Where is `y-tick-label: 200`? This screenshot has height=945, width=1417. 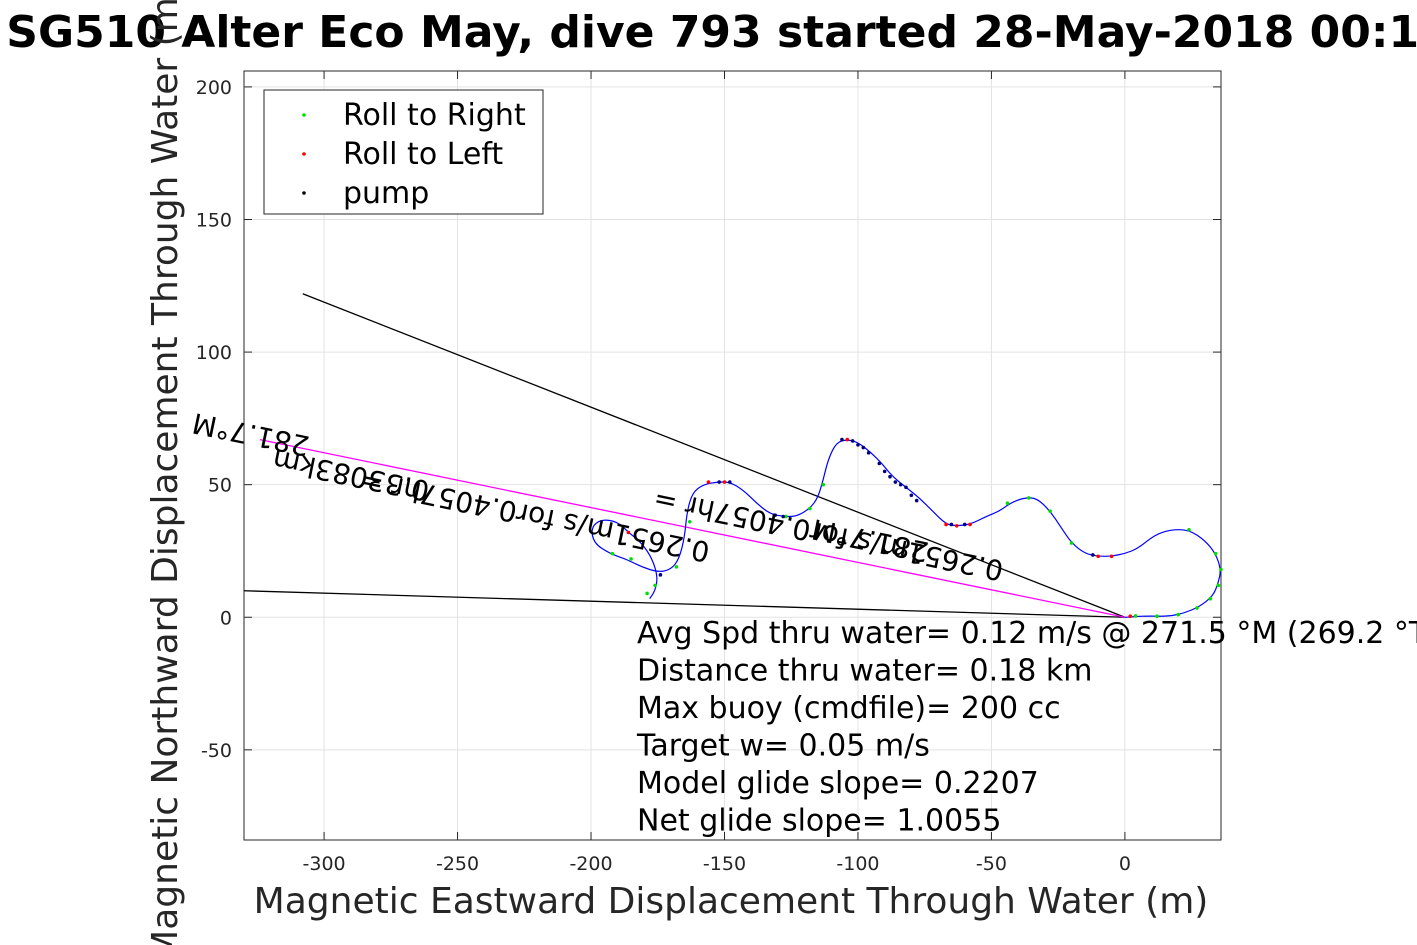
y-tick-label: 200 is located at coordinates (214, 88).